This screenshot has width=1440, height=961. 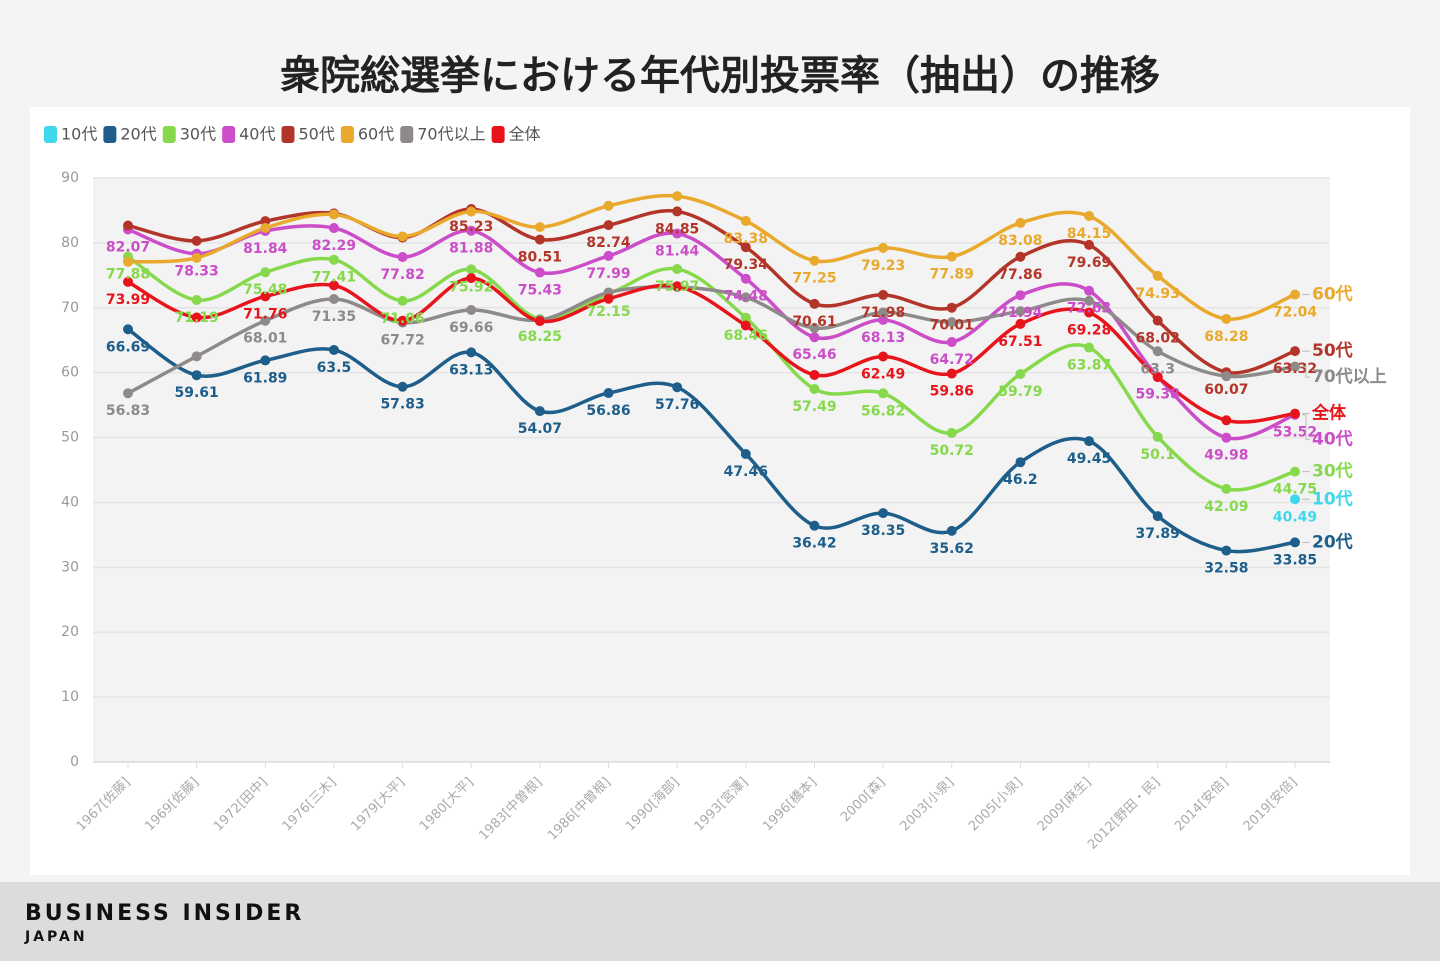 I want to click on data-label: 60.07, so click(x=1226, y=390).